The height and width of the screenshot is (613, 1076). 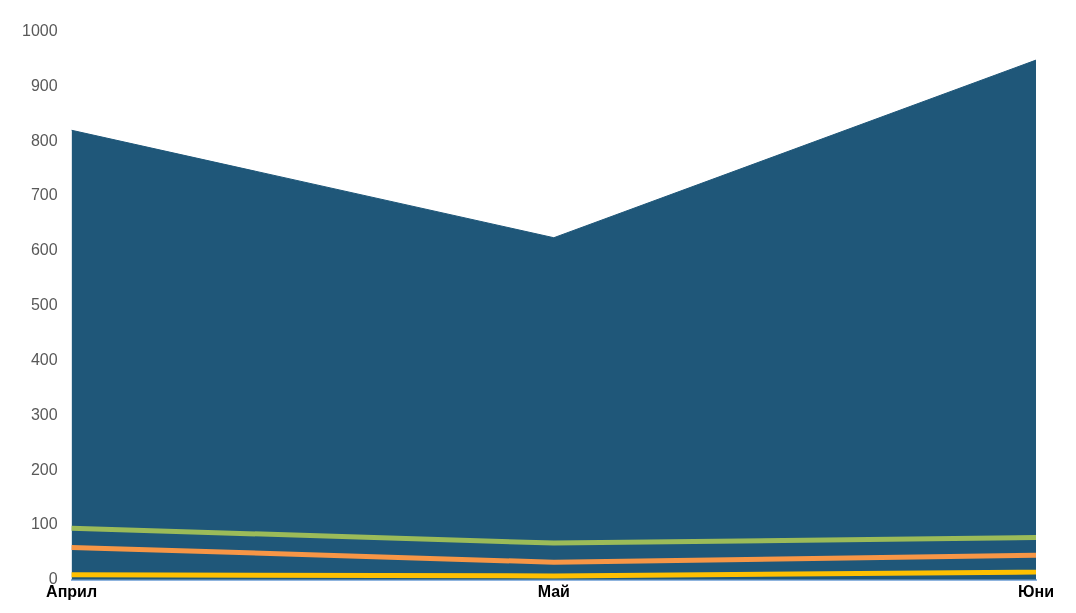 I want to click on y-tick-label: 400, so click(x=44, y=359).